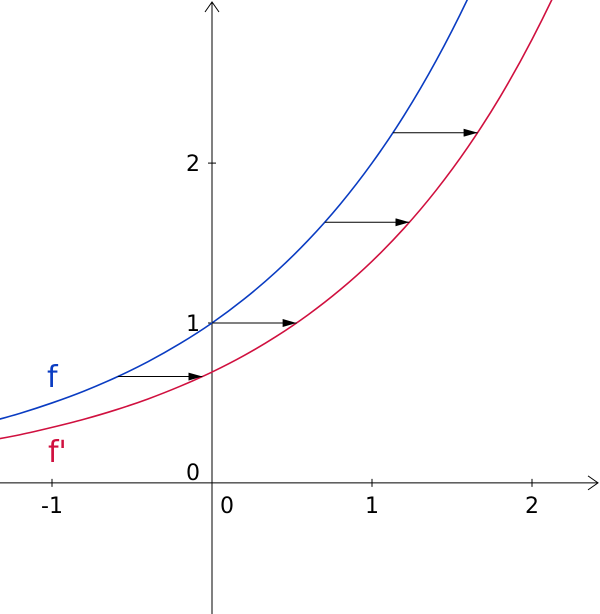 This screenshot has width=600, height=614. Describe the element at coordinates (57, 452) in the screenshot. I see `curve-label: f'` at that location.